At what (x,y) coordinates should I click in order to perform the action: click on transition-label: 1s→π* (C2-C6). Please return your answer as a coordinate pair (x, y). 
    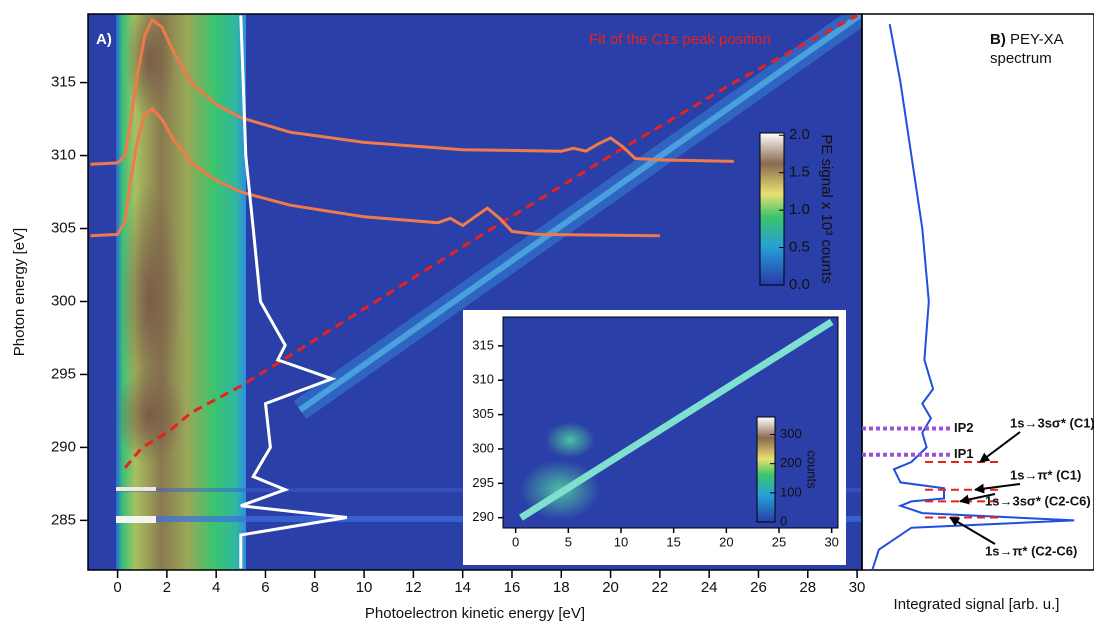
    Looking at the image, I should click on (1031, 550).